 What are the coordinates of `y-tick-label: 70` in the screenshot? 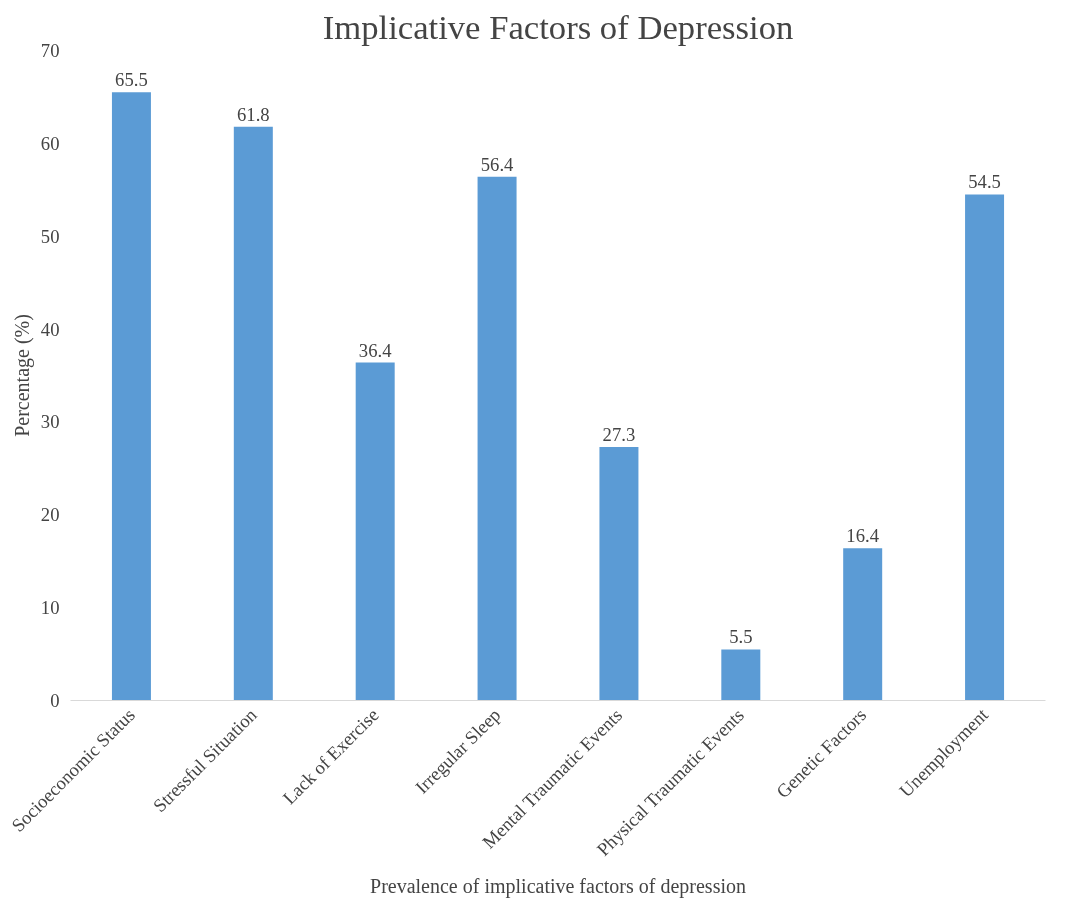 It's located at (50, 50).